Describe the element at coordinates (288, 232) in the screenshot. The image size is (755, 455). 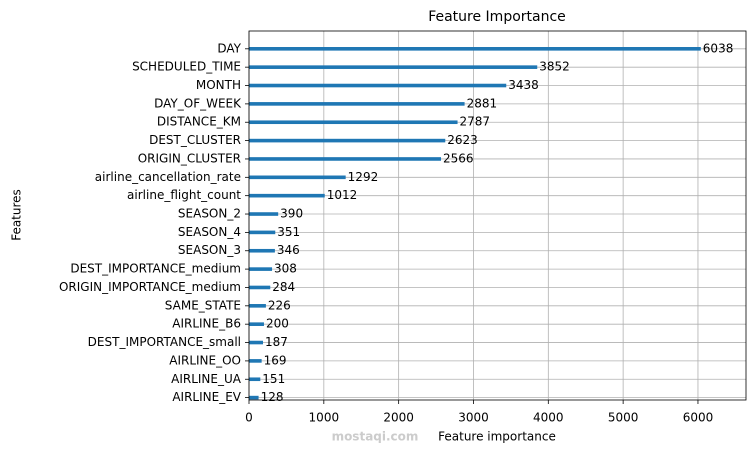
I see `value-label: 351` at that location.